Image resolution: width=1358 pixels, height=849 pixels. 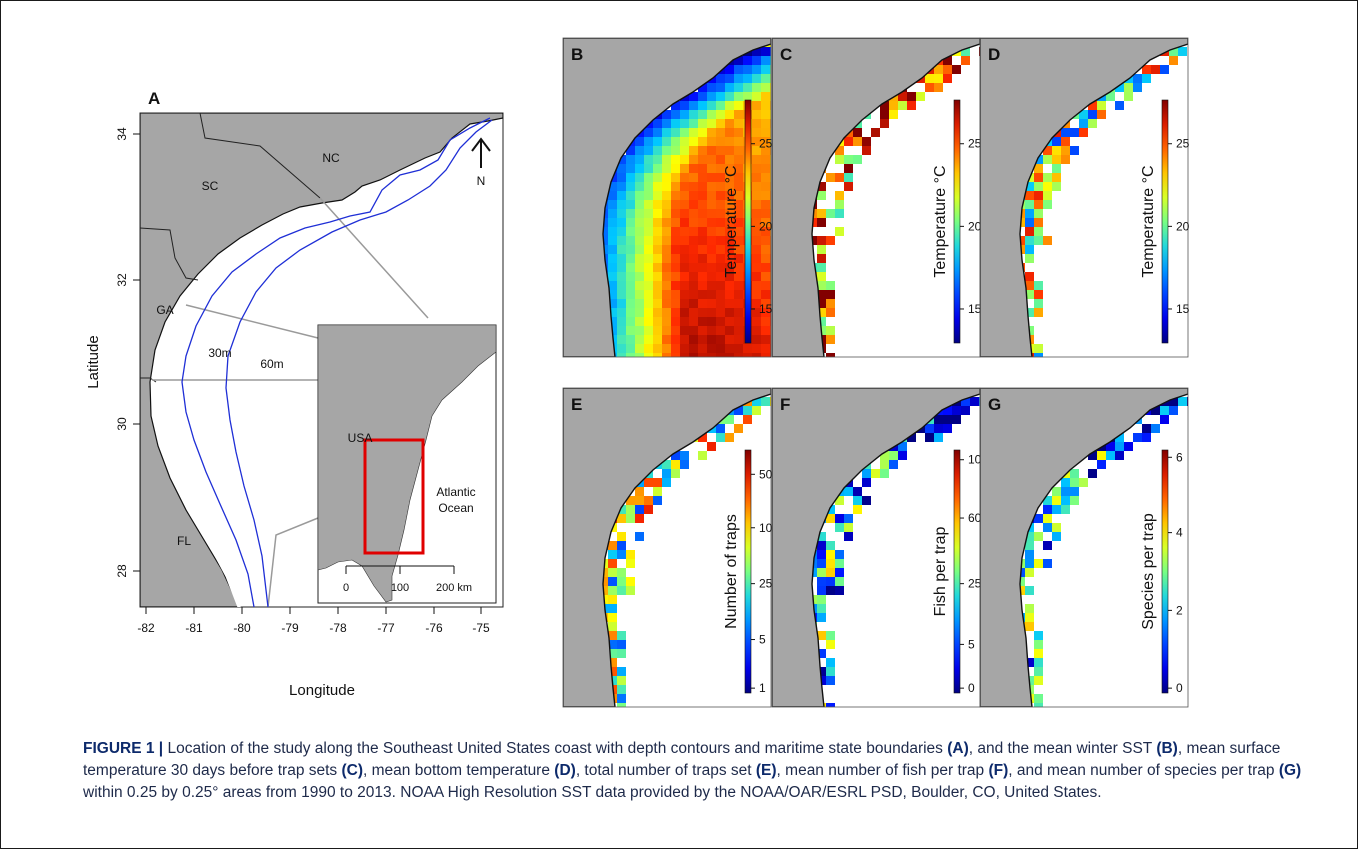 What do you see at coordinates (940, 571) in the screenshot?
I see `colorbar-title: Fish per trap` at bounding box center [940, 571].